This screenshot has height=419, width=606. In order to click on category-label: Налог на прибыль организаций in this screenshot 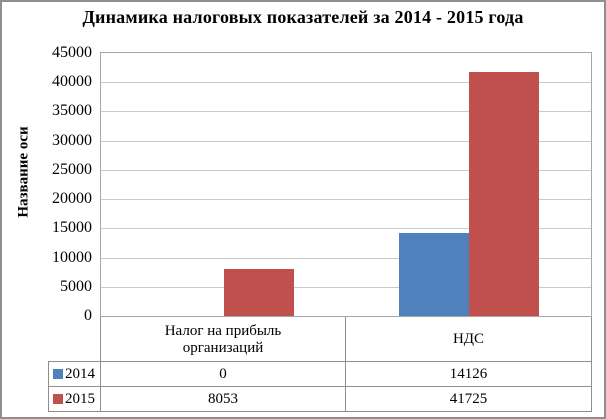, I will do `click(223, 339)`.